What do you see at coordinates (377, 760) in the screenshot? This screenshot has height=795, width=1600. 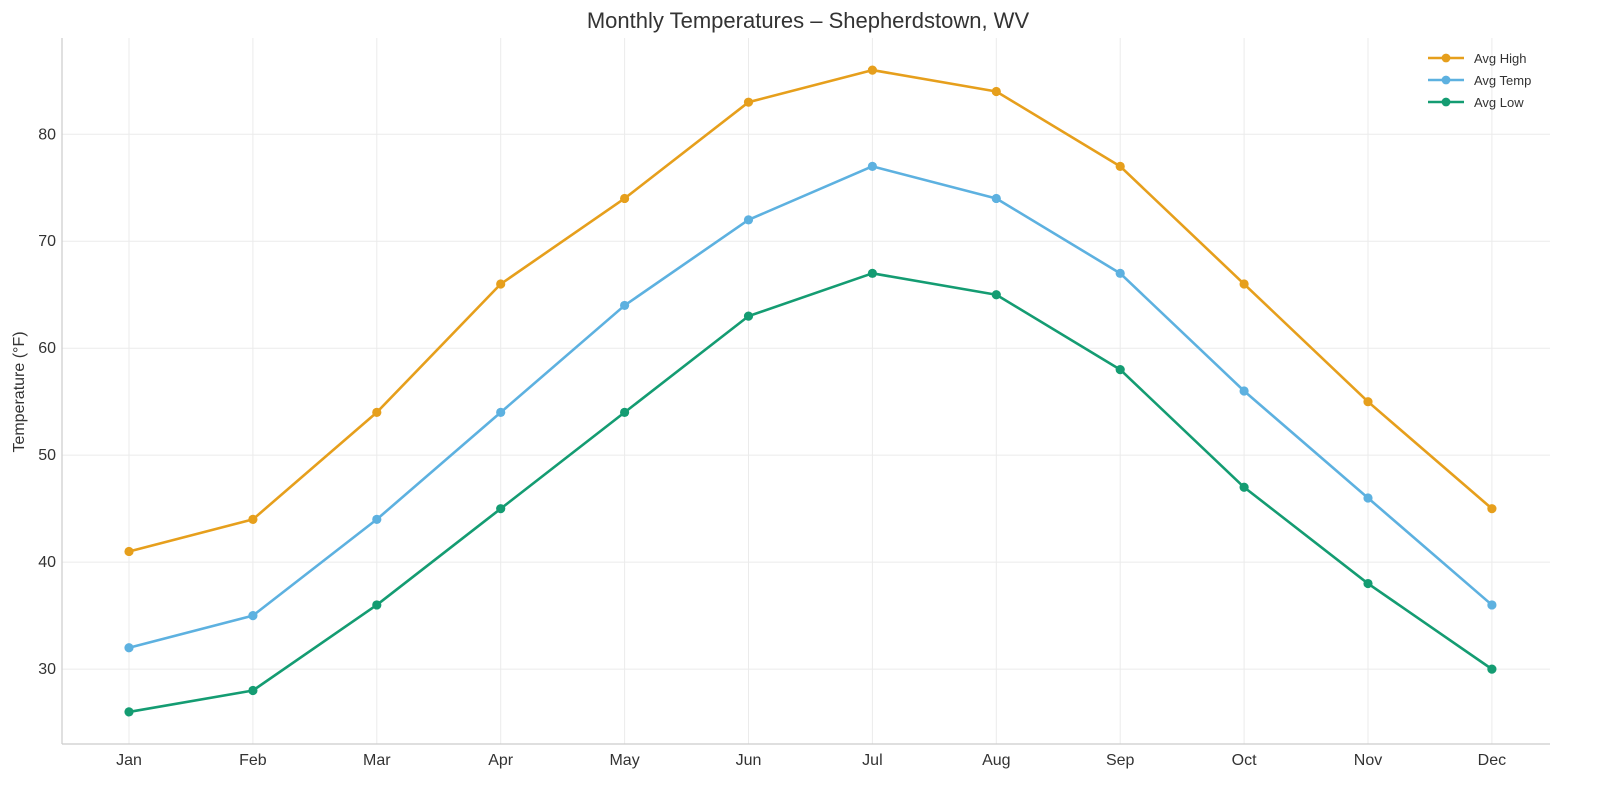 I see `x-tick-label: Mar` at bounding box center [377, 760].